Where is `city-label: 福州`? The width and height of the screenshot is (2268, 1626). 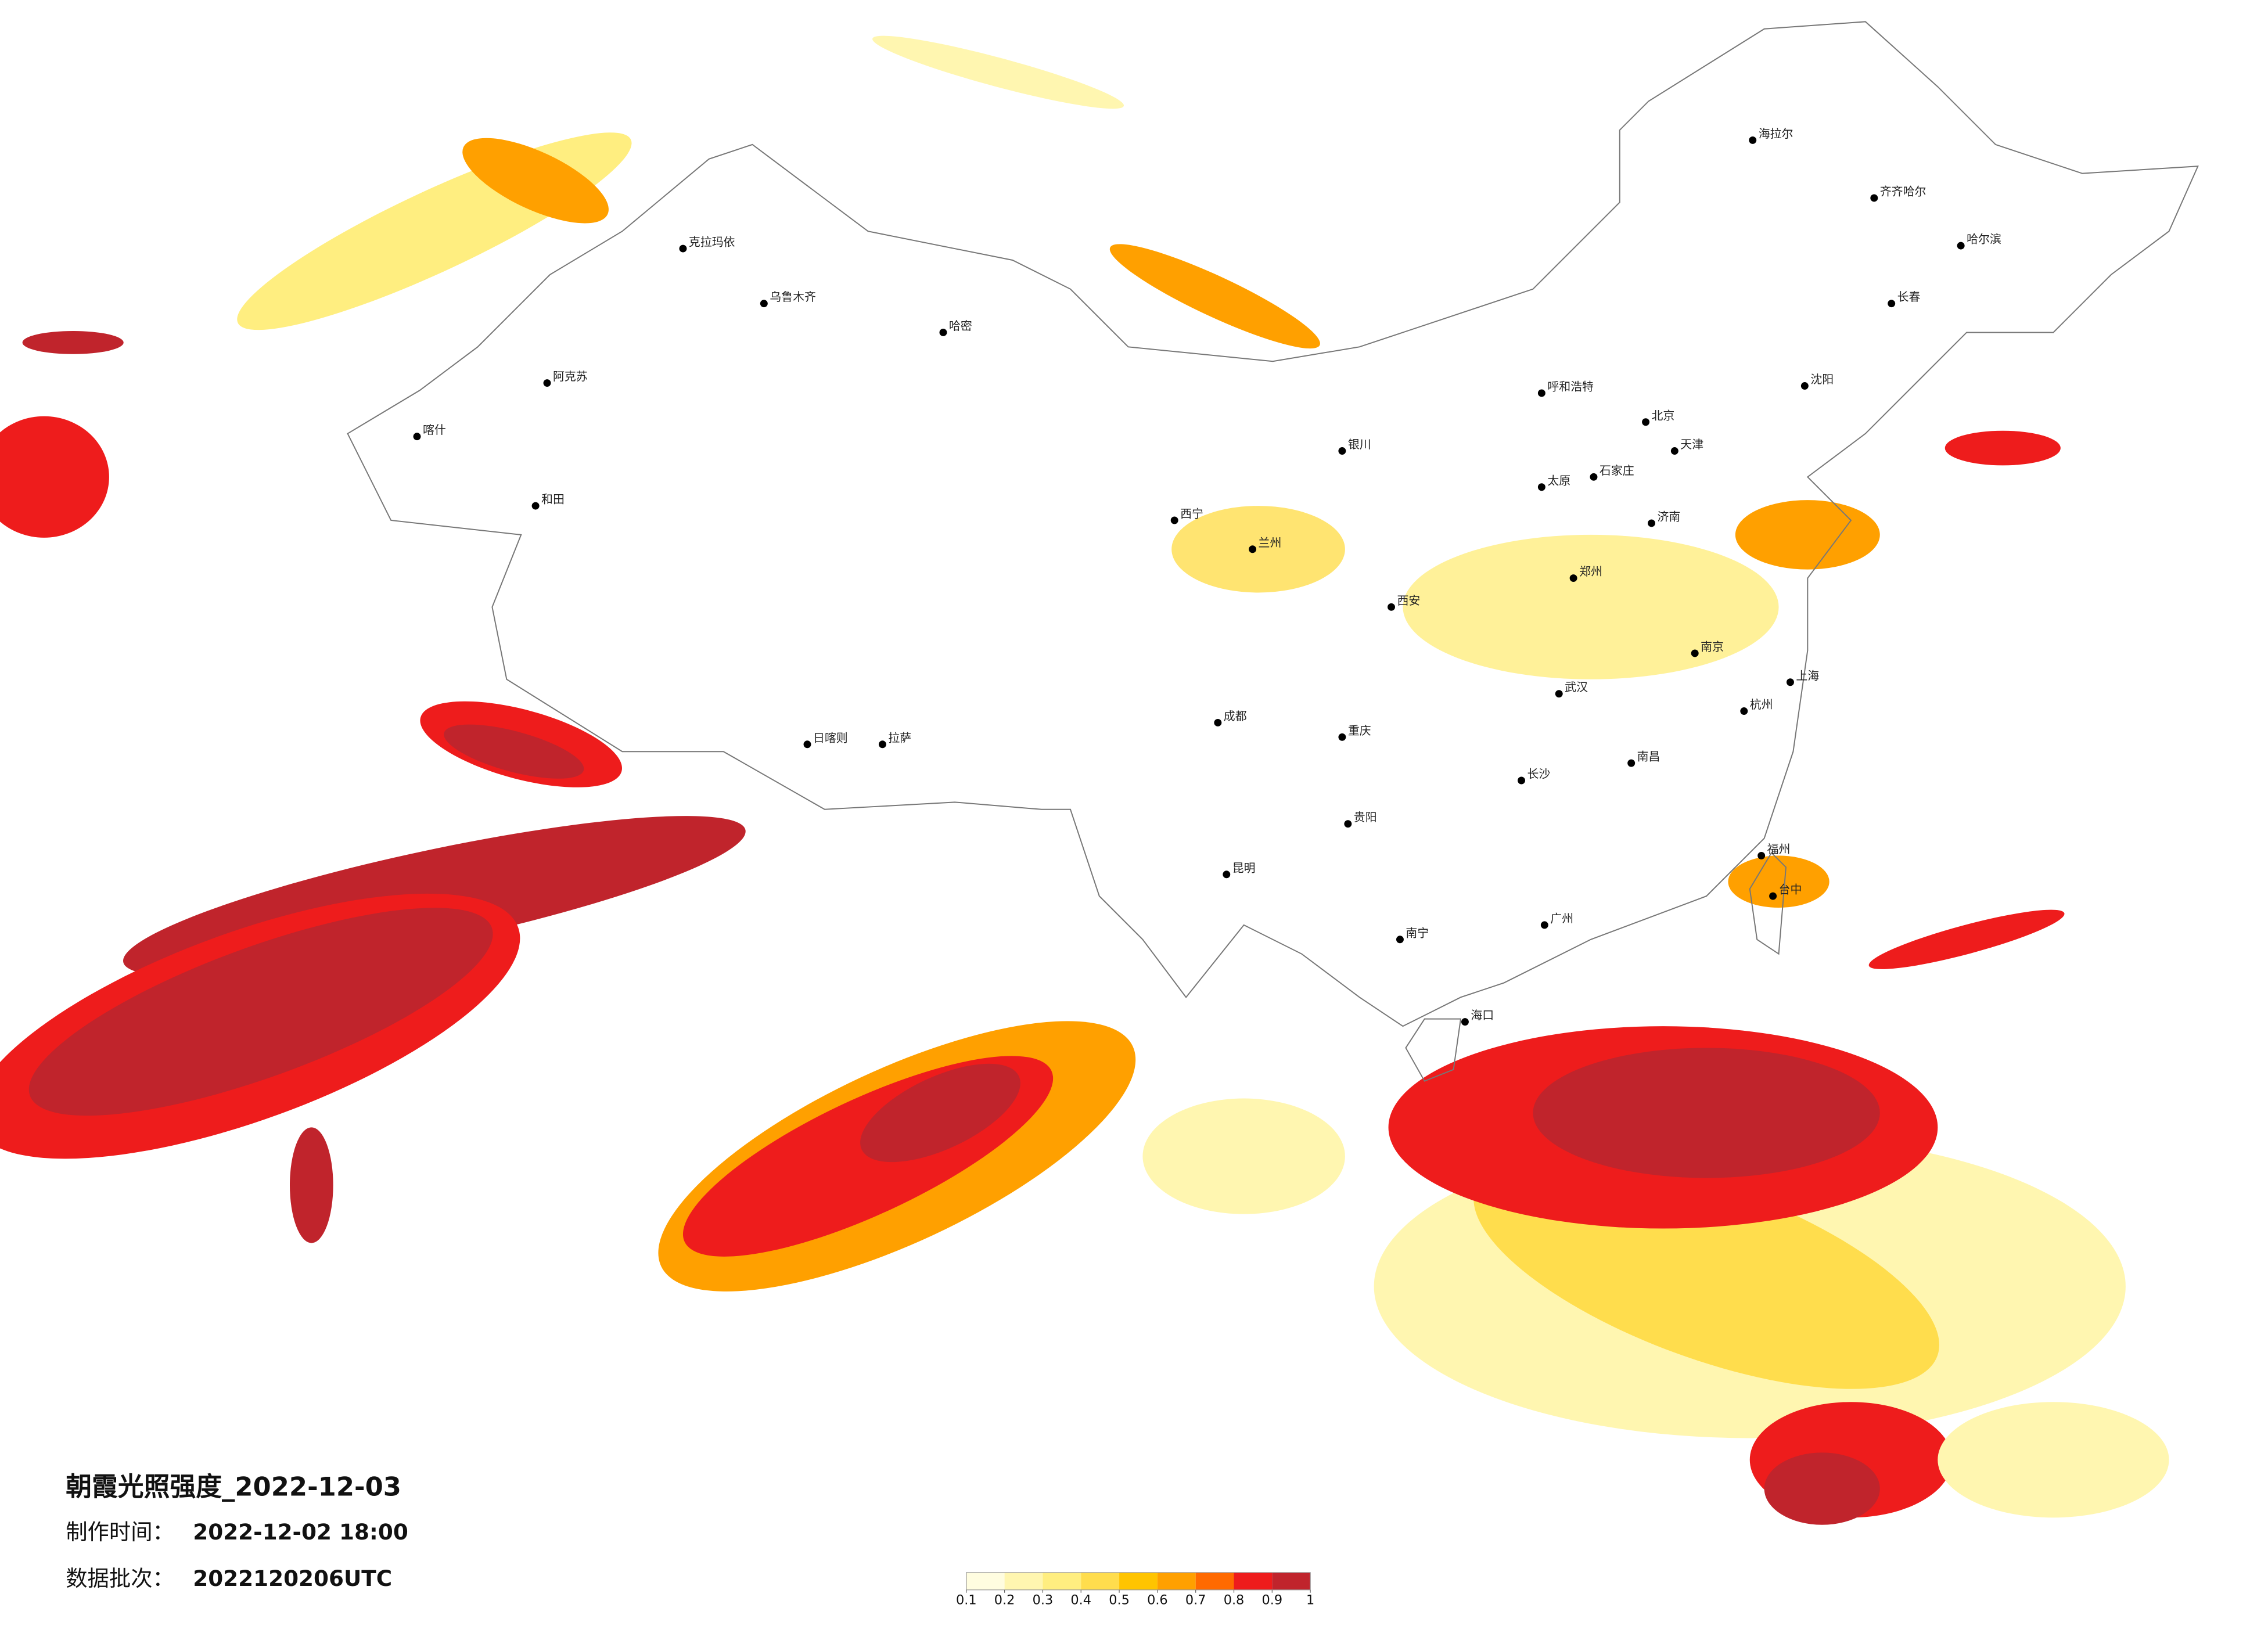 city-label: 福州 is located at coordinates (1779, 850).